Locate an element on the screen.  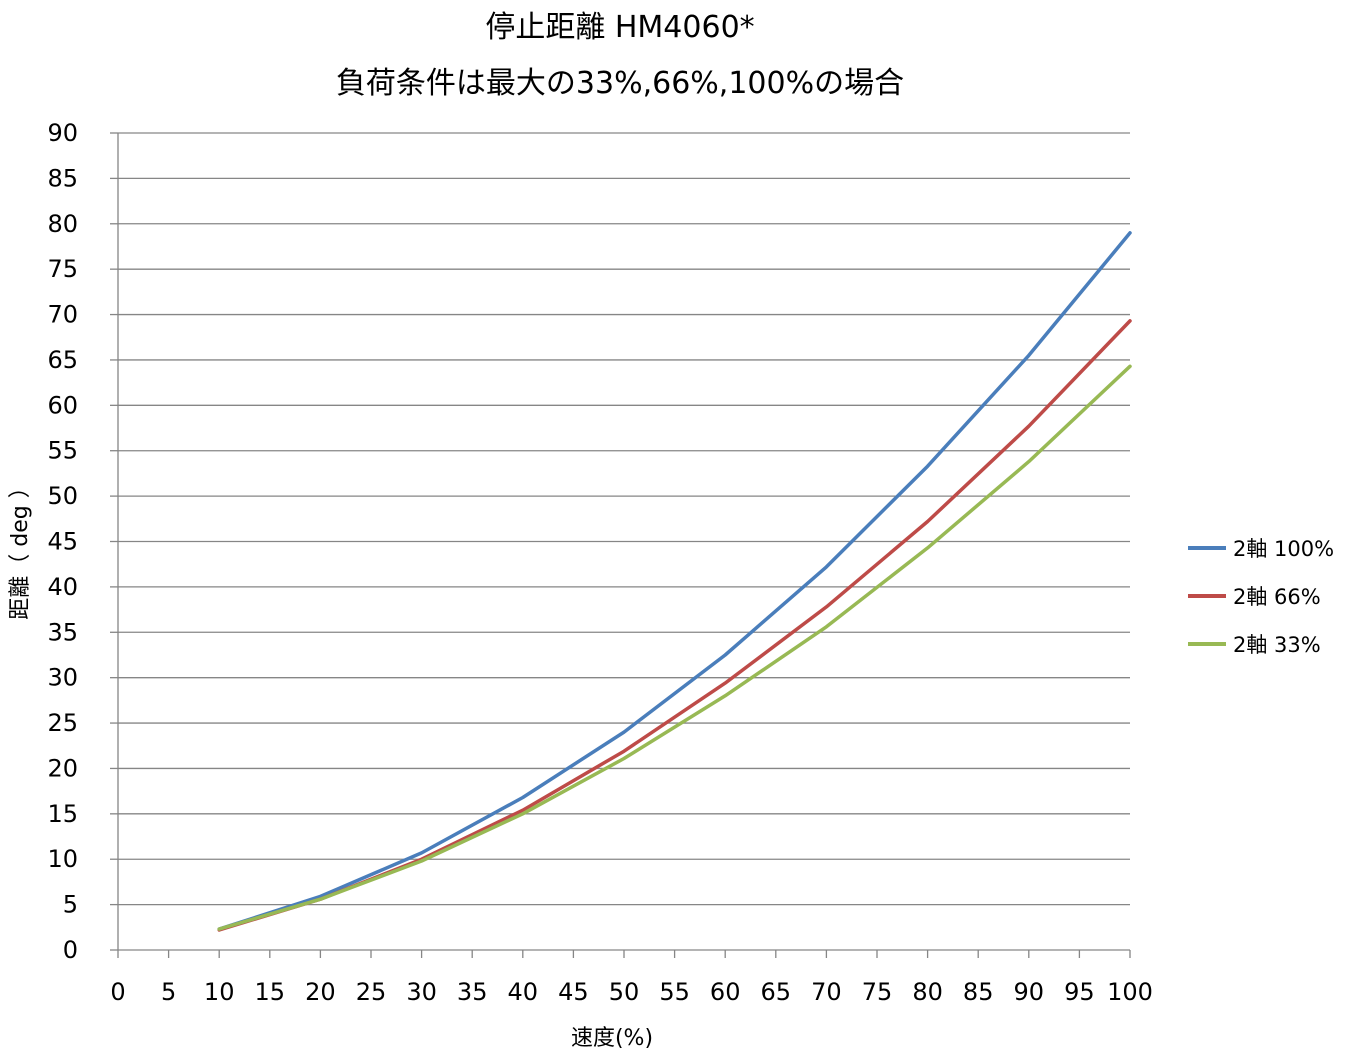
y-tick-label: 5 is located at coordinates (70, 905).